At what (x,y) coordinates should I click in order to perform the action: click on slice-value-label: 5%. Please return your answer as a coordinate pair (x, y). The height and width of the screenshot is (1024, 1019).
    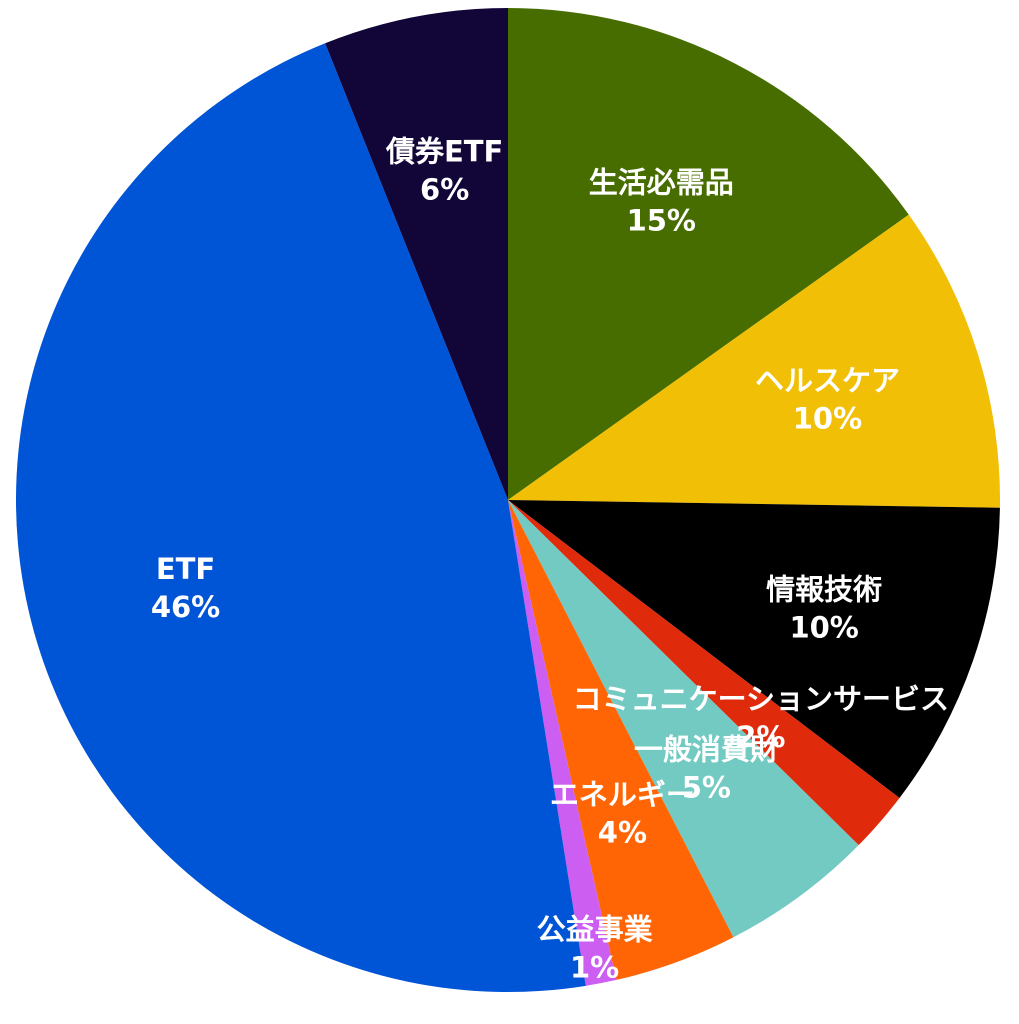
    Looking at the image, I should click on (706, 787).